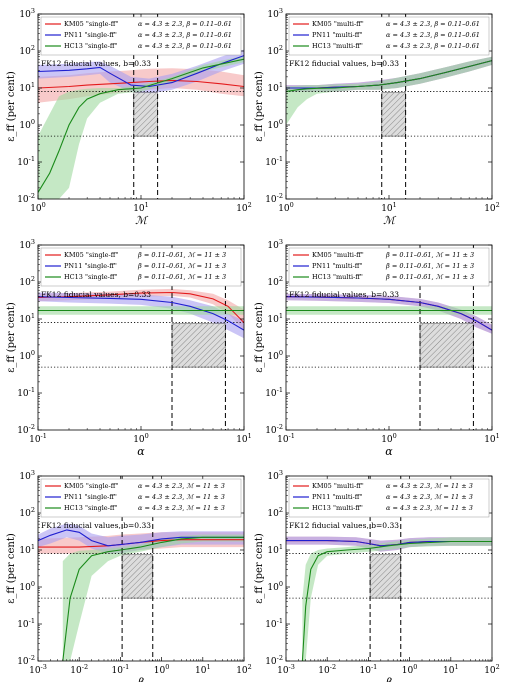 The height and width of the screenshot is (682, 515). What do you see at coordinates (433, 35) in the screenshot?
I see `legend-params-PN11: α = 4.3 ± 2.3, β = 0.11–0.61` at bounding box center [433, 35].